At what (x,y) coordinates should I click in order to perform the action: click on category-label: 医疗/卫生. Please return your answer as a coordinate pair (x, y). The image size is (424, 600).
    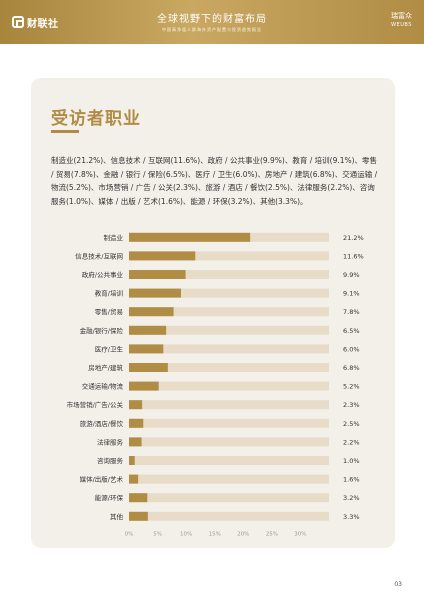
    Looking at the image, I should click on (109, 348).